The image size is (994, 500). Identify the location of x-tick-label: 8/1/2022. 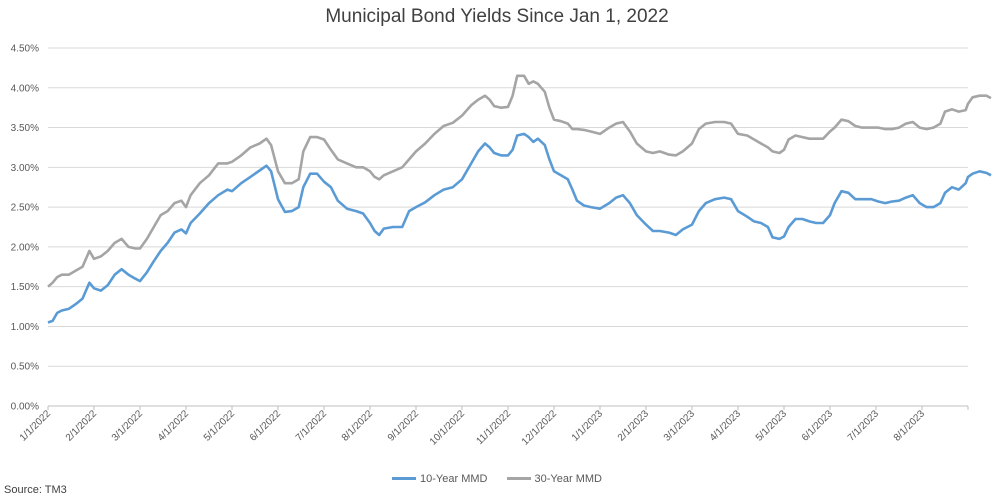
(358, 426).